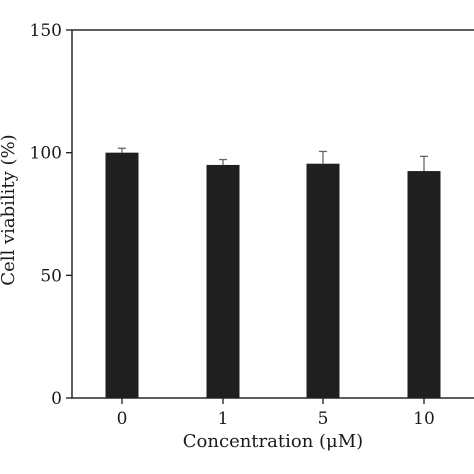 Image resolution: width=474 pixels, height=474 pixels. What do you see at coordinates (56, 399) in the screenshot?
I see `y-tick-label: 0` at bounding box center [56, 399].